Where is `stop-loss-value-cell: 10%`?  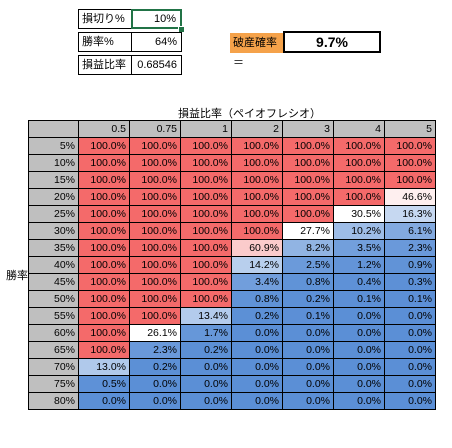
stop-loss-value-cell: 10% is located at coordinates (156, 19).